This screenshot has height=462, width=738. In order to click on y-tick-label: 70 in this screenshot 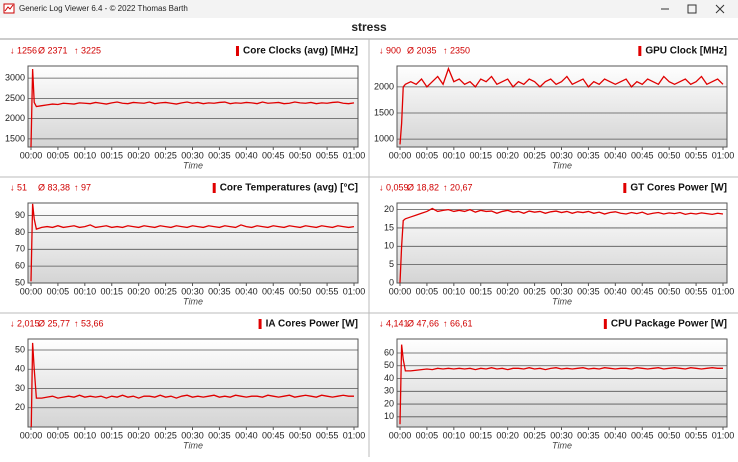, I will do `click(20, 249)`.